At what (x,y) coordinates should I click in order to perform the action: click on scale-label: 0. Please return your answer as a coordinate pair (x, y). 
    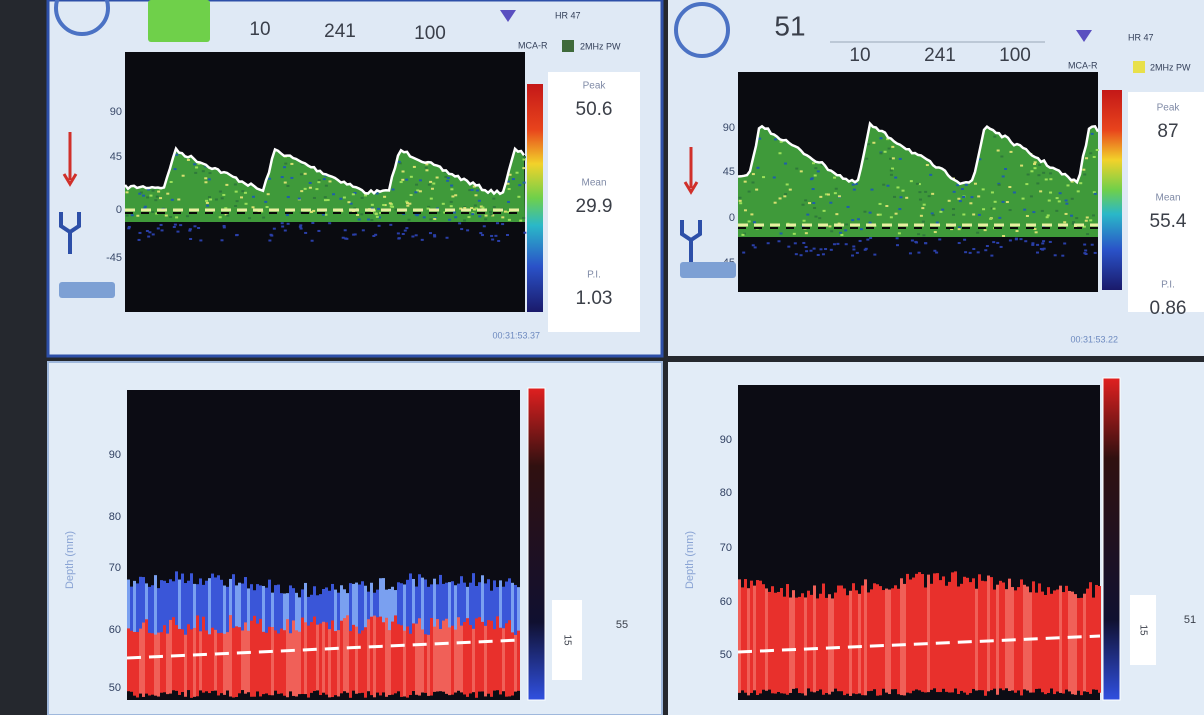
    Looking at the image, I should click on (119, 210).